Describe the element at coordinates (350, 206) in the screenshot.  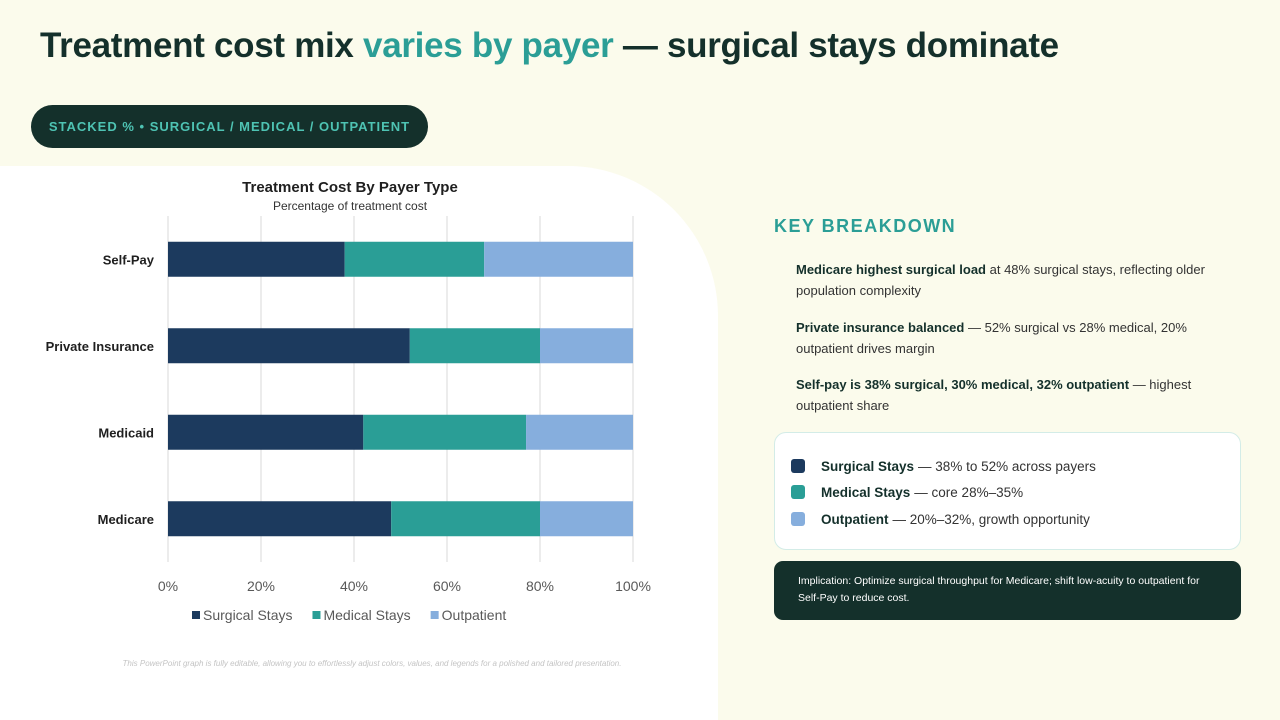
I see `chart-subtitle: Percentage of treatment cost` at that location.